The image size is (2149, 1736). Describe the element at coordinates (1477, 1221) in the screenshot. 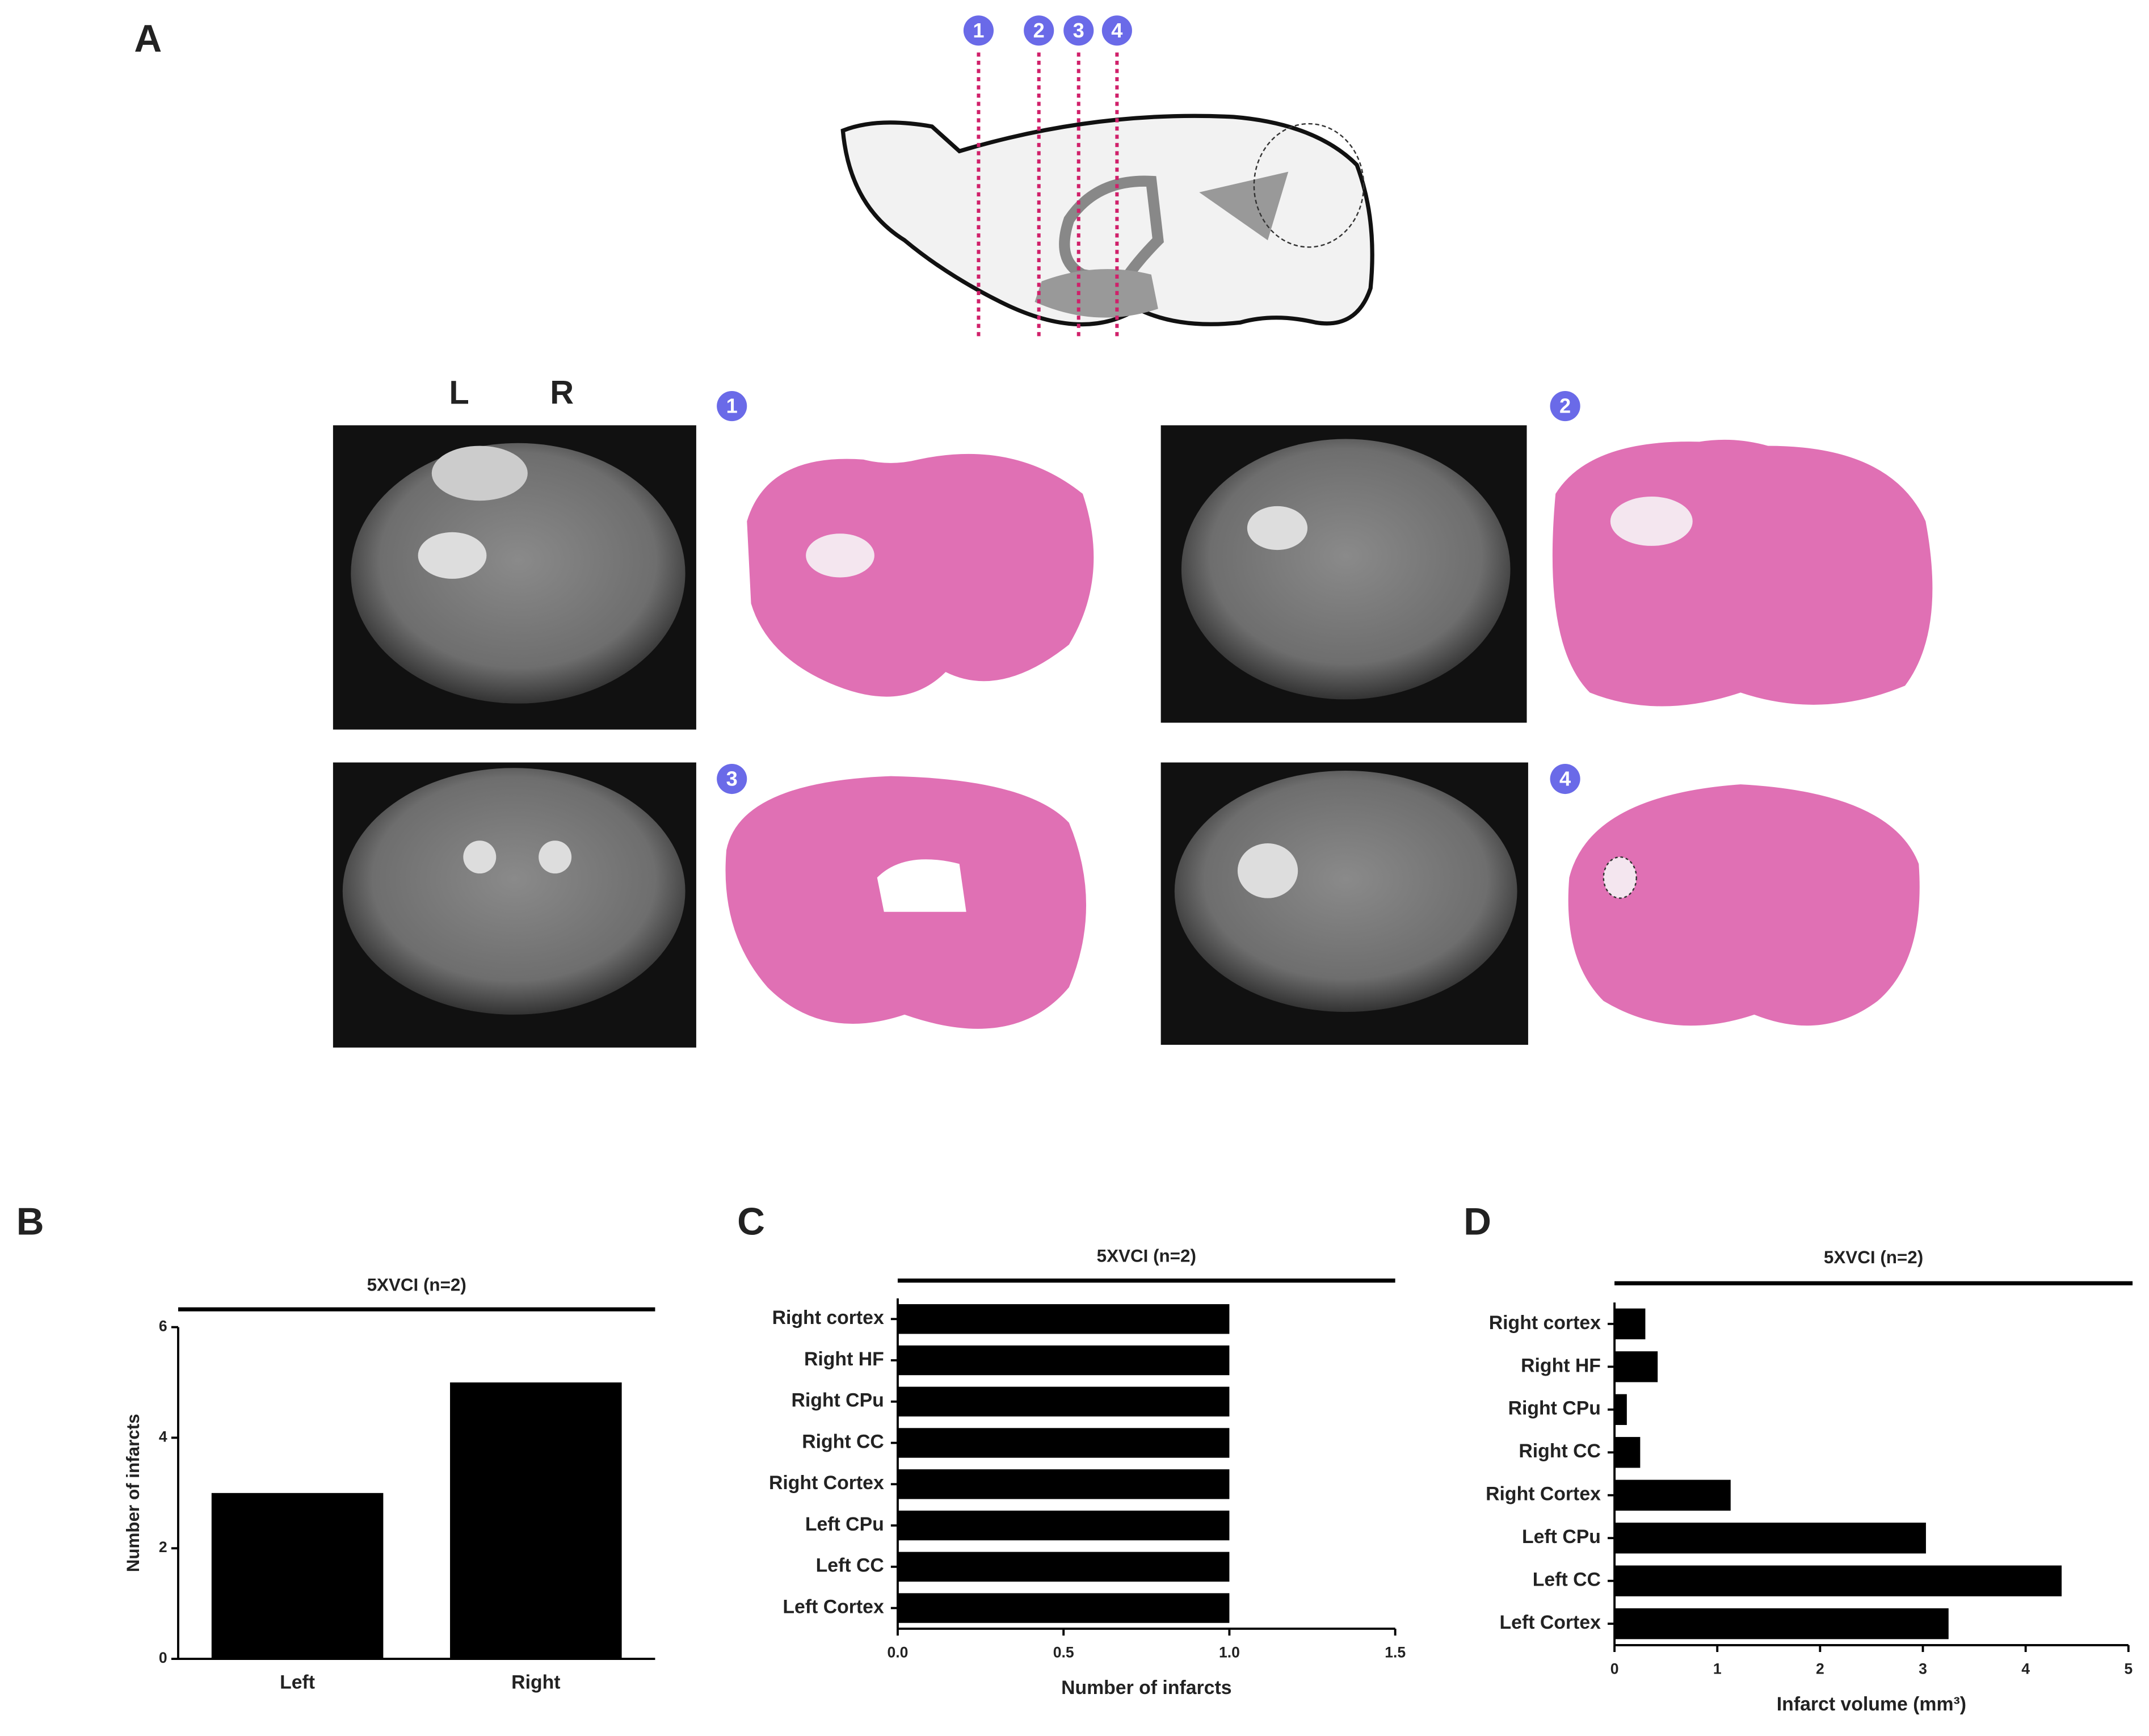

I see `panel-label: D` at that location.